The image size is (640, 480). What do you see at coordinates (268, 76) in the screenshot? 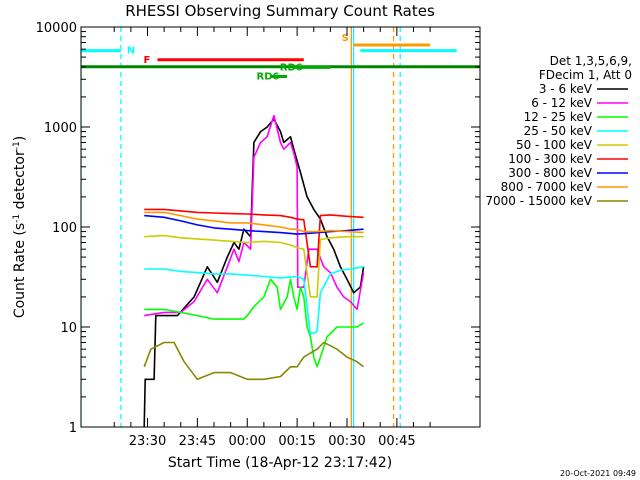
I see `annotation-label-3: RD6` at bounding box center [268, 76].